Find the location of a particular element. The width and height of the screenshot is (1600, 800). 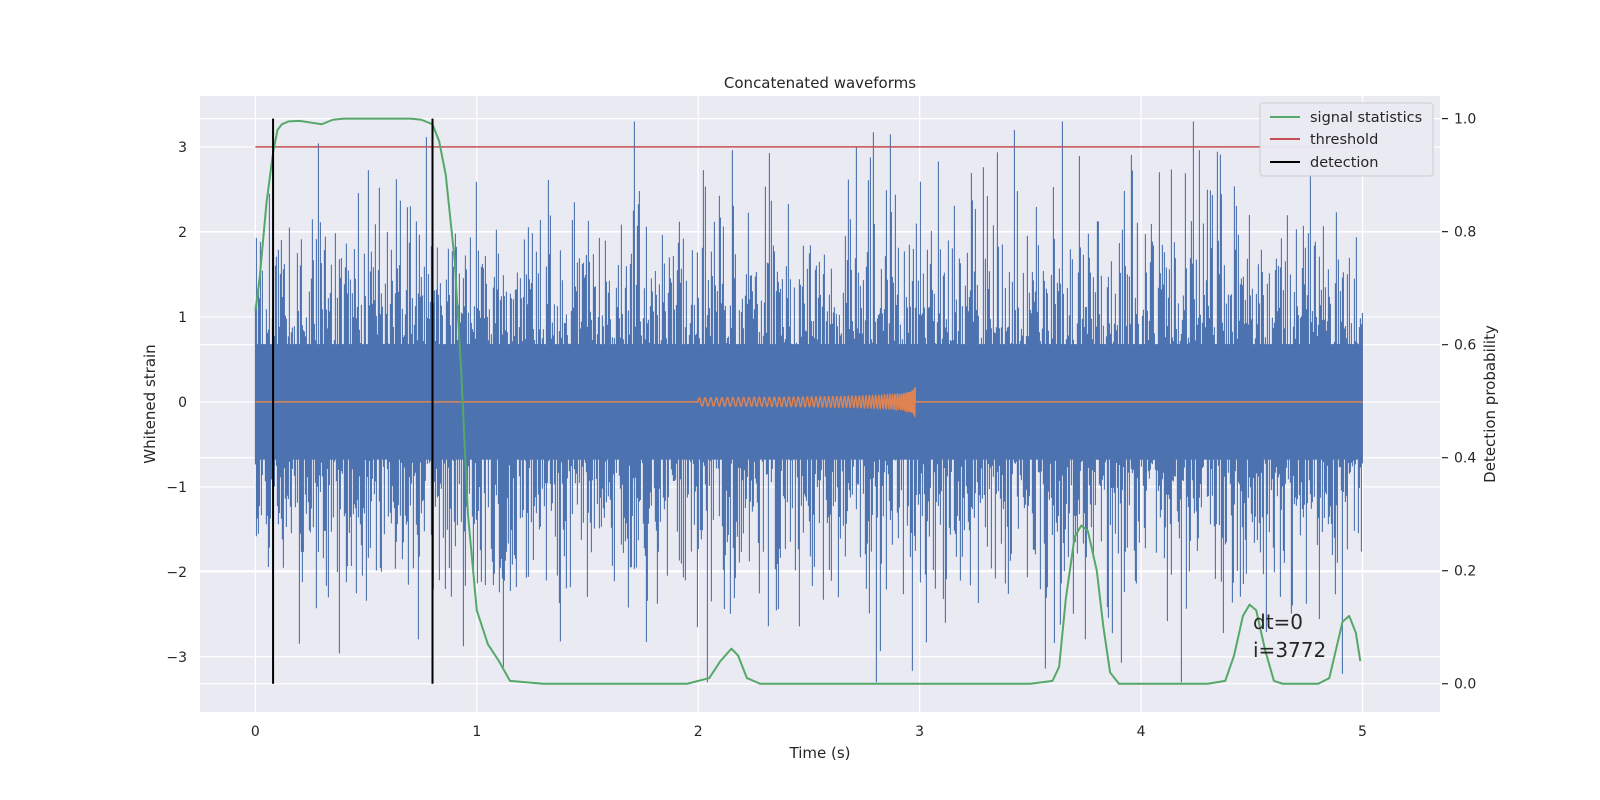

y-left-tick-label-0: 3 is located at coordinates (182, 148).